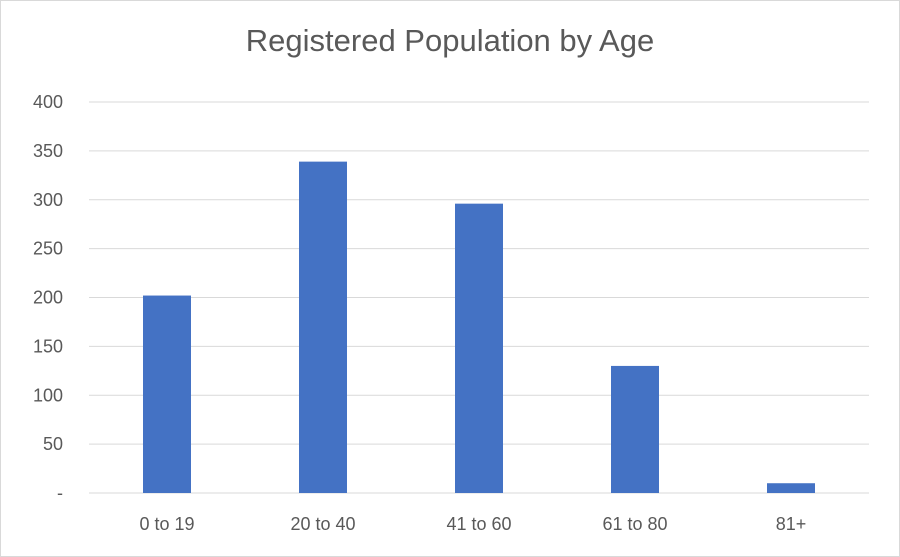  What do you see at coordinates (478, 524) in the screenshot?
I see `x-tick-label: 41 to 60` at bounding box center [478, 524].